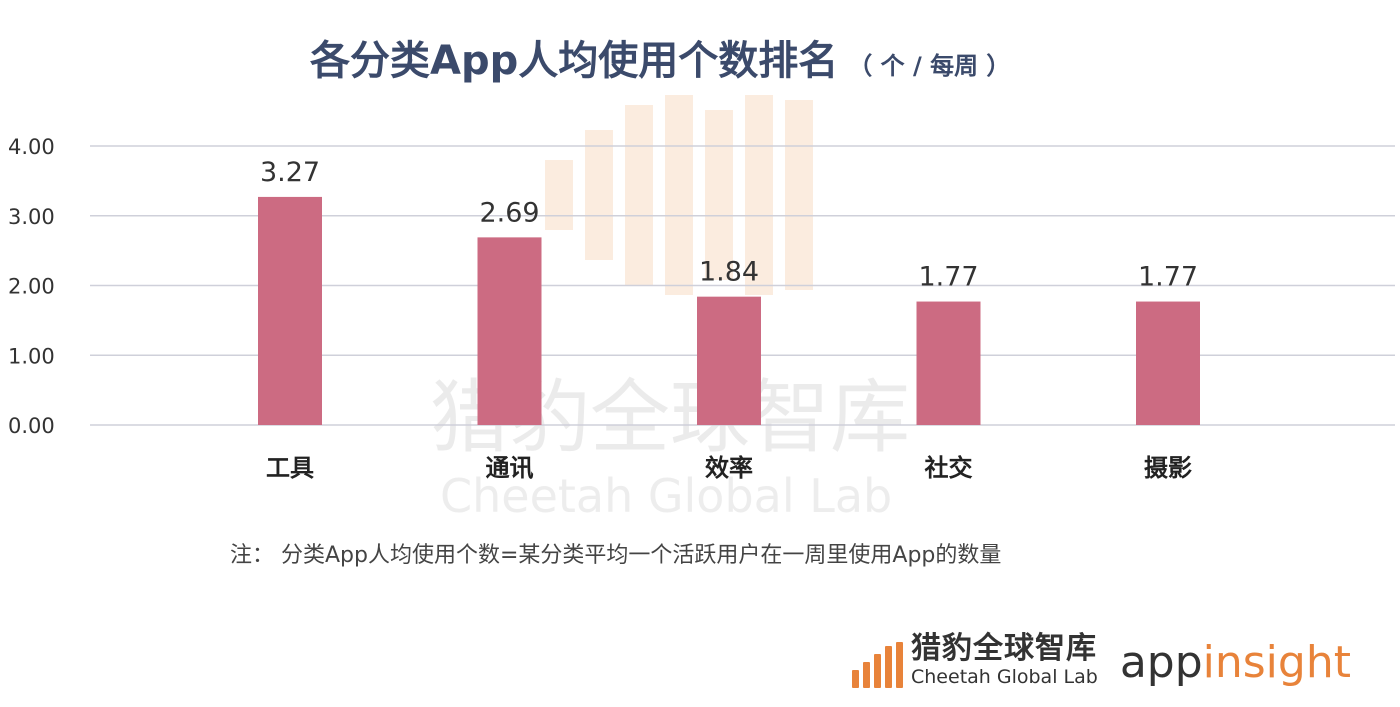 This screenshot has width=1400, height=707. What do you see at coordinates (1161, 662) in the screenshot?
I see `appinsight-app: app` at bounding box center [1161, 662].